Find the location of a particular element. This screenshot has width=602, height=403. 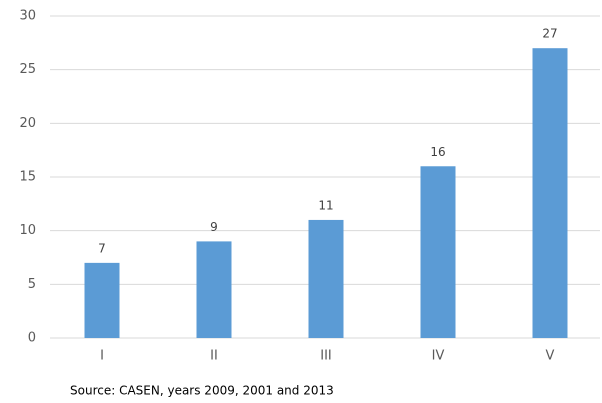

x-tick-label: III is located at coordinates (326, 356).